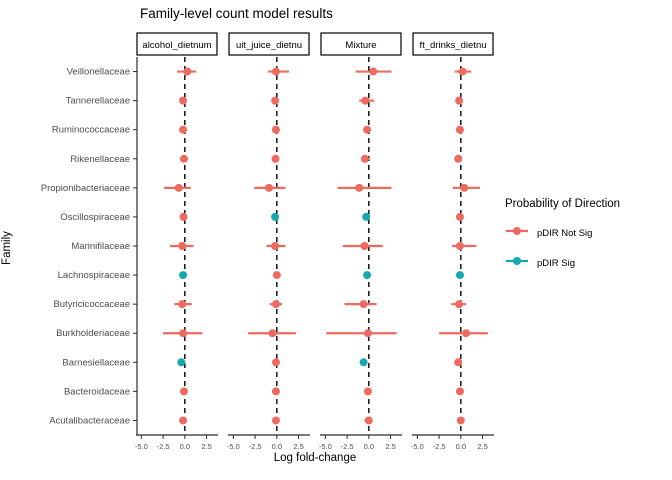 This screenshot has width=672, height=480. Describe the element at coordinates (93, 333) in the screenshot. I see `y-tick-label: Burkholderiaceae` at that location.